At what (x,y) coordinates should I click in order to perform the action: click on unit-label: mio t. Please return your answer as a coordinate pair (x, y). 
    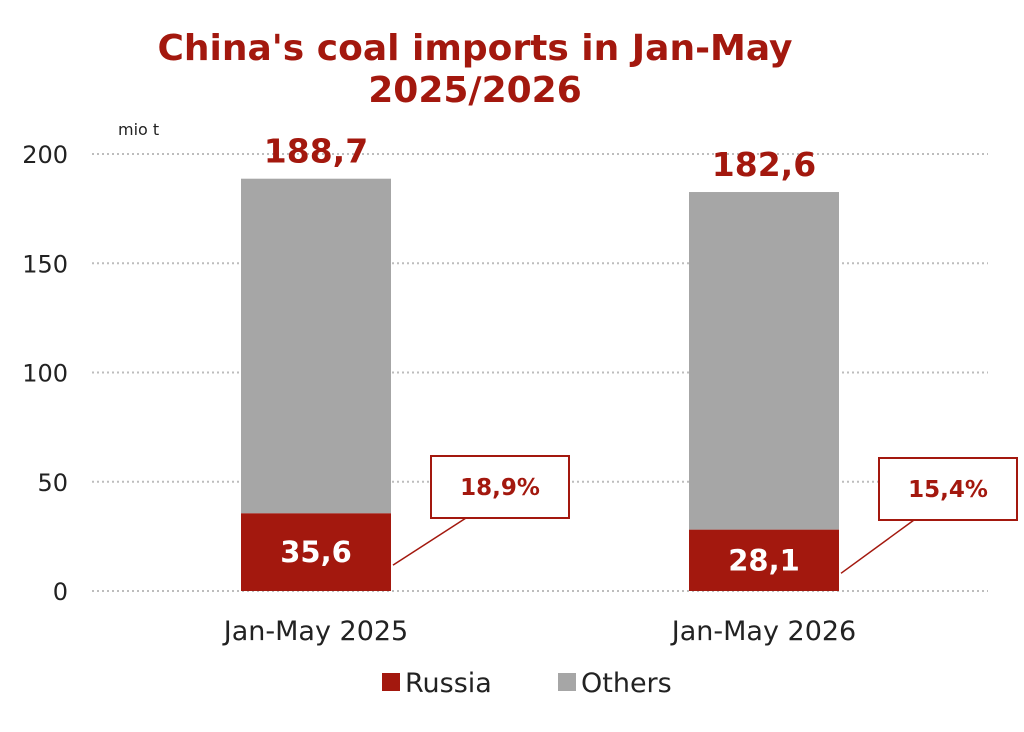
    Looking at the image, I should click on (138, 129).